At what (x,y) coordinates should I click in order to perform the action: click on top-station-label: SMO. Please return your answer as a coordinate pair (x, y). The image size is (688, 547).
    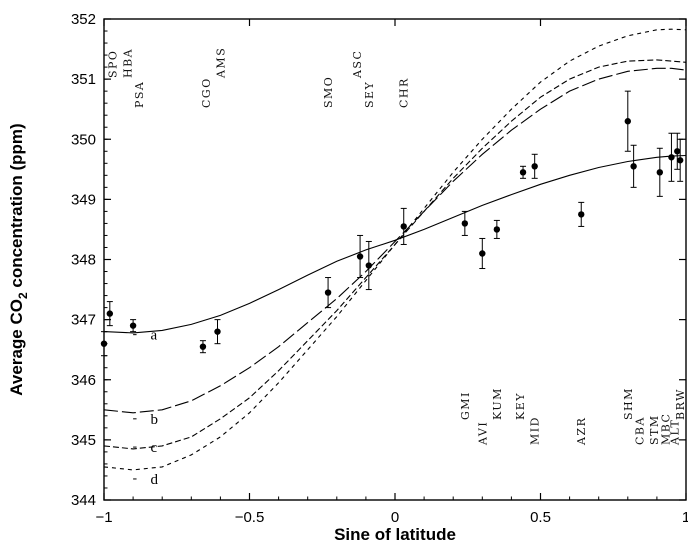
    Looking at the image, I should click on (328, 92).